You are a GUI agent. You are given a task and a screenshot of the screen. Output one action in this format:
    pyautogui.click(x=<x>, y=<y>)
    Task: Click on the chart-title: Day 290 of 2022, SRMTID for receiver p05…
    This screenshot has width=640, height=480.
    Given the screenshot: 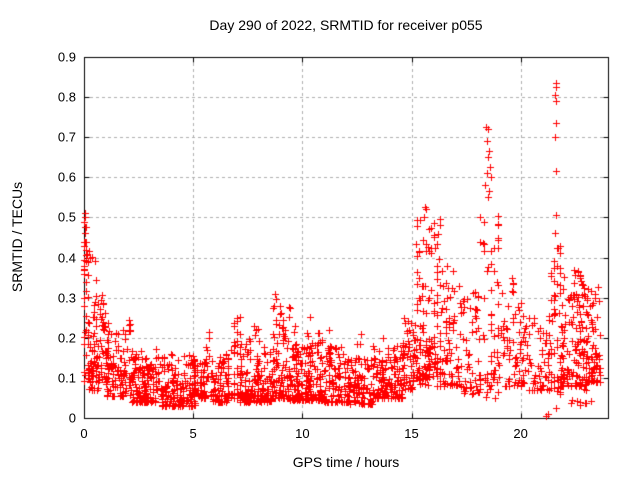 What is the action you would take?
    pyautogui.click(x=346, y=25)
    